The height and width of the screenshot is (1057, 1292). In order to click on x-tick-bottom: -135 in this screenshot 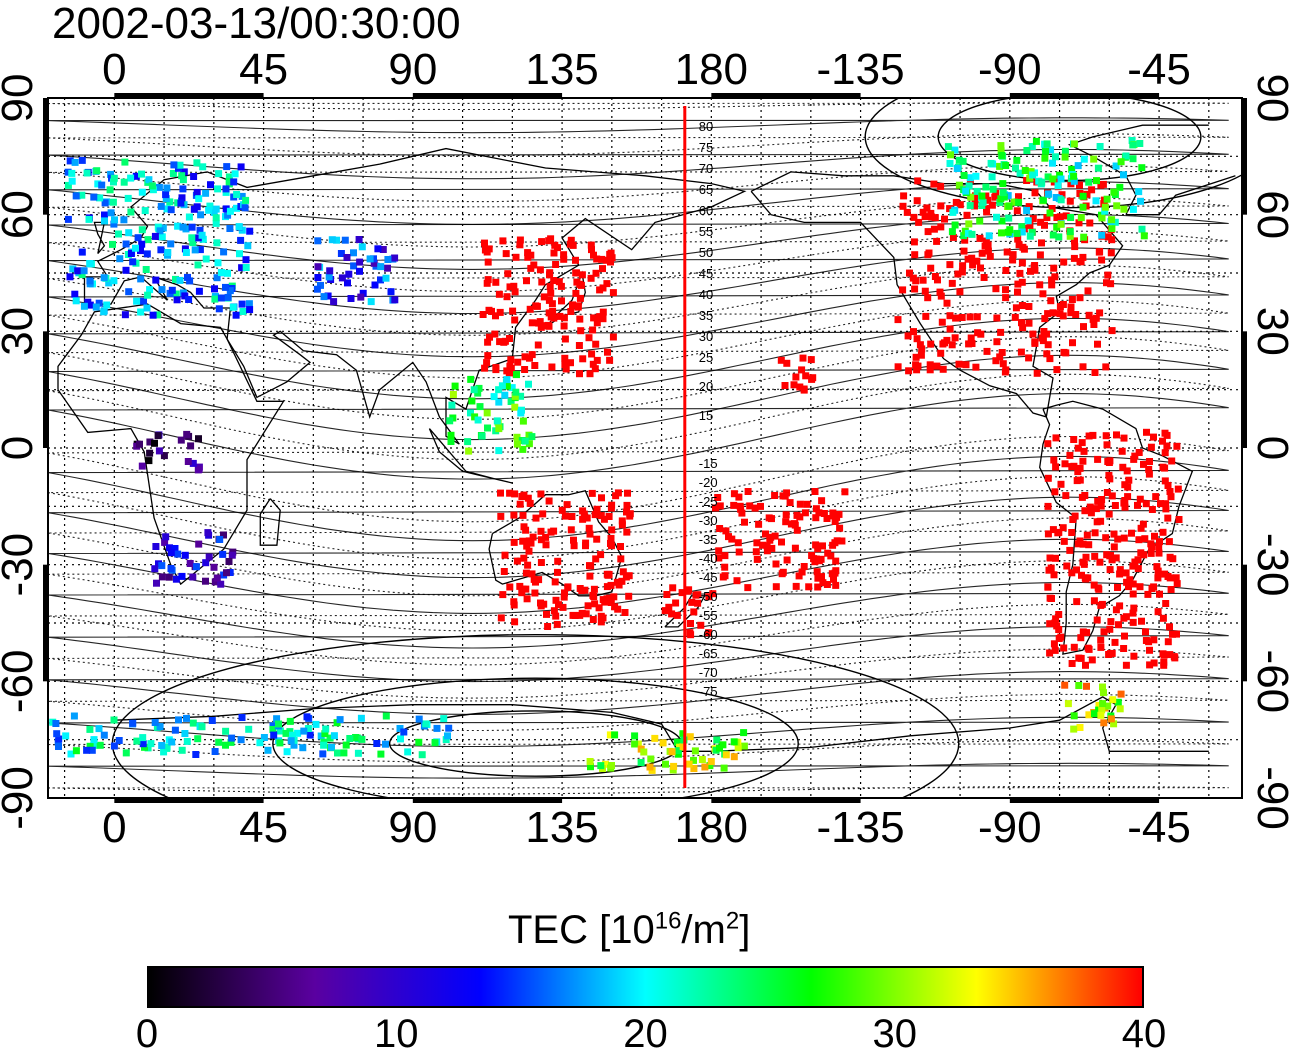, I will do `click(861, 827)`.